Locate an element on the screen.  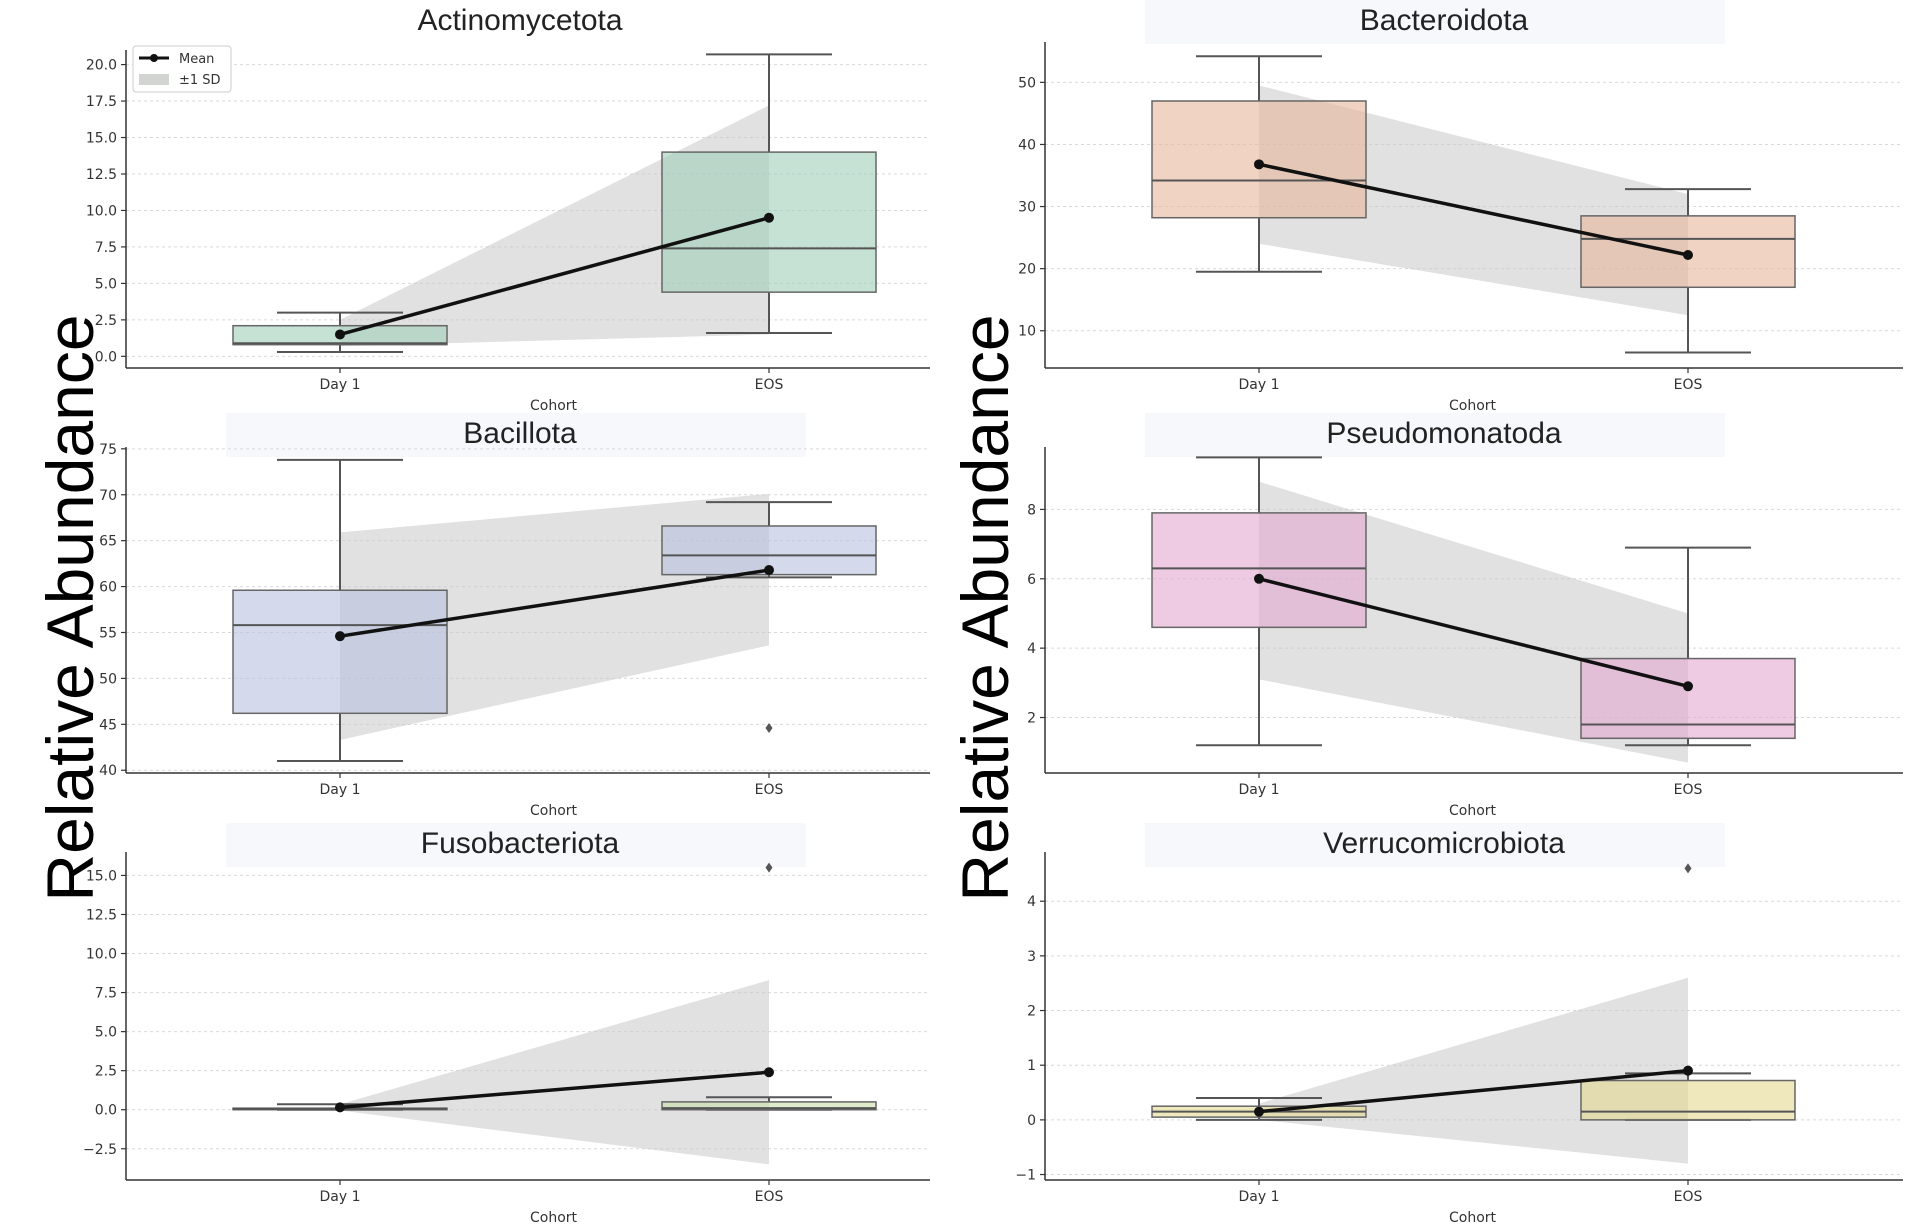
chart-panel-bacillota: Bacillota 40 45 50 55 60 65 70 75 Day 1 EOS Cohort is located at coordinates (514, 616).